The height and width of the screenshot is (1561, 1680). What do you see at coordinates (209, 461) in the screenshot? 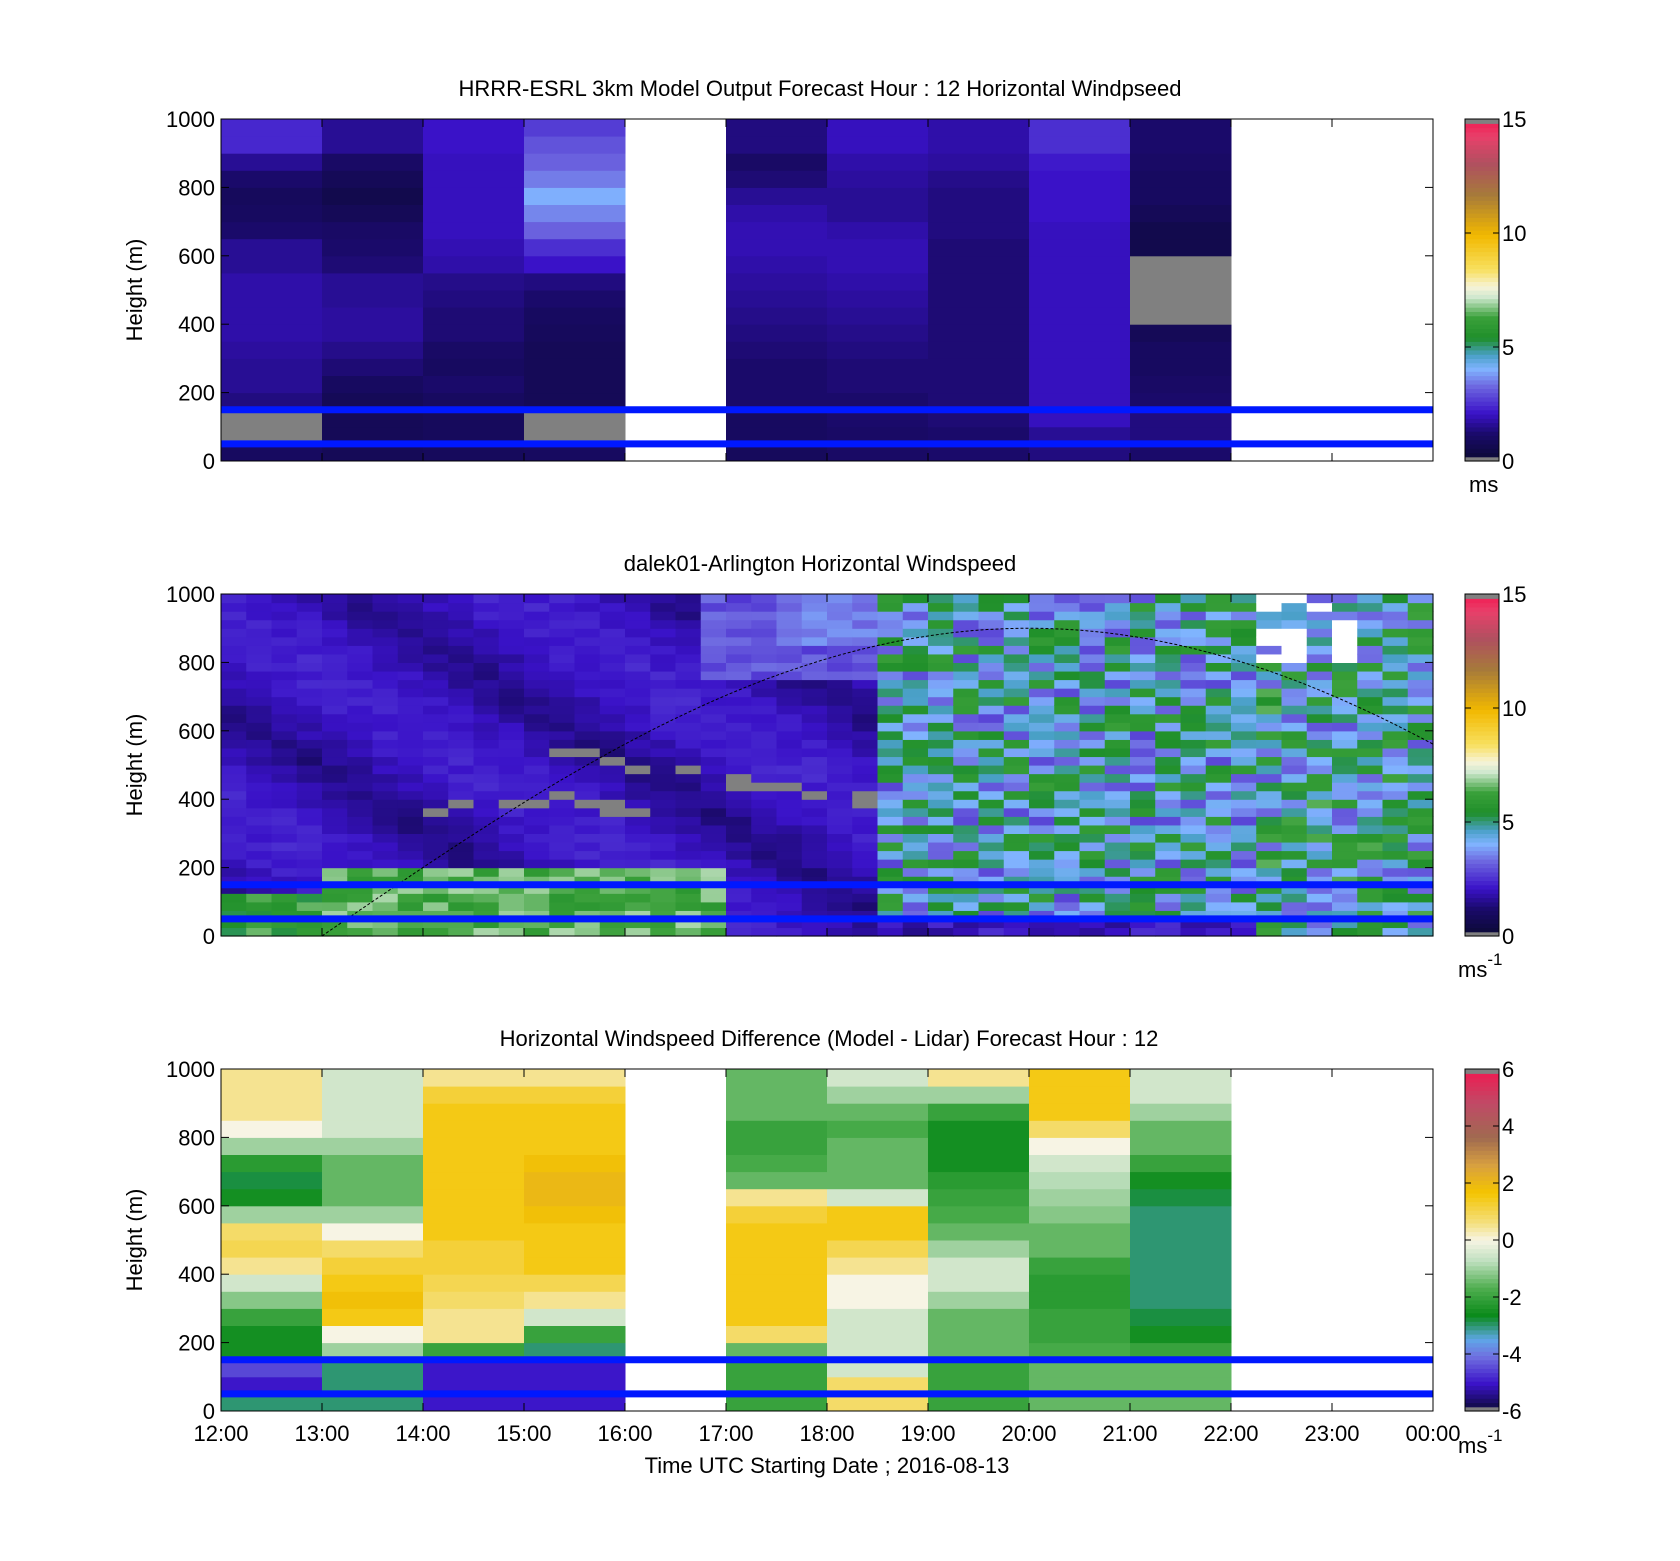
I see `y-tick-label: 0` at bounding box center [209, 461].